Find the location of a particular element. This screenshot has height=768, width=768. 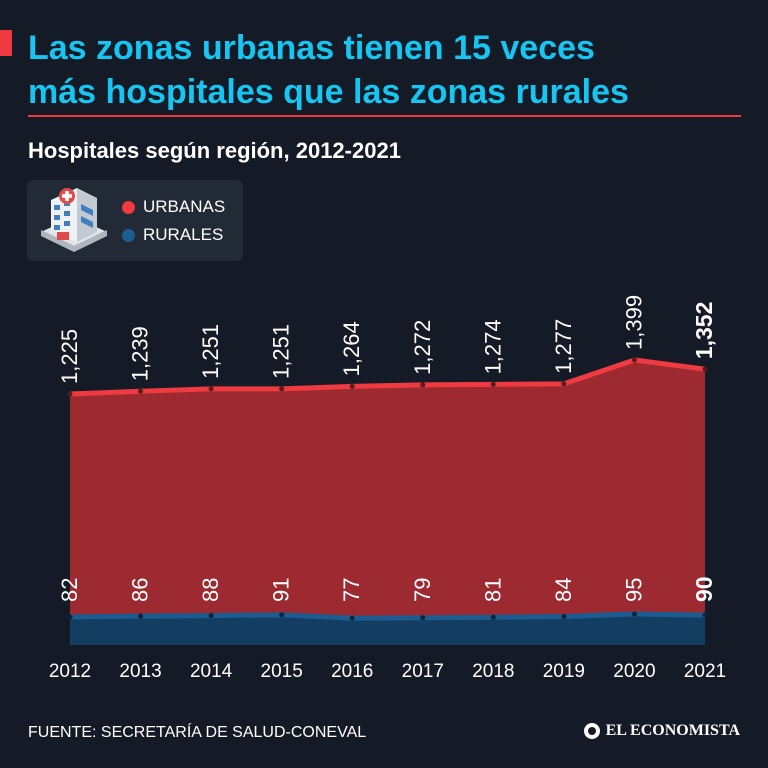

rurales-data-label: 82 is located at coordinates (69, 590).